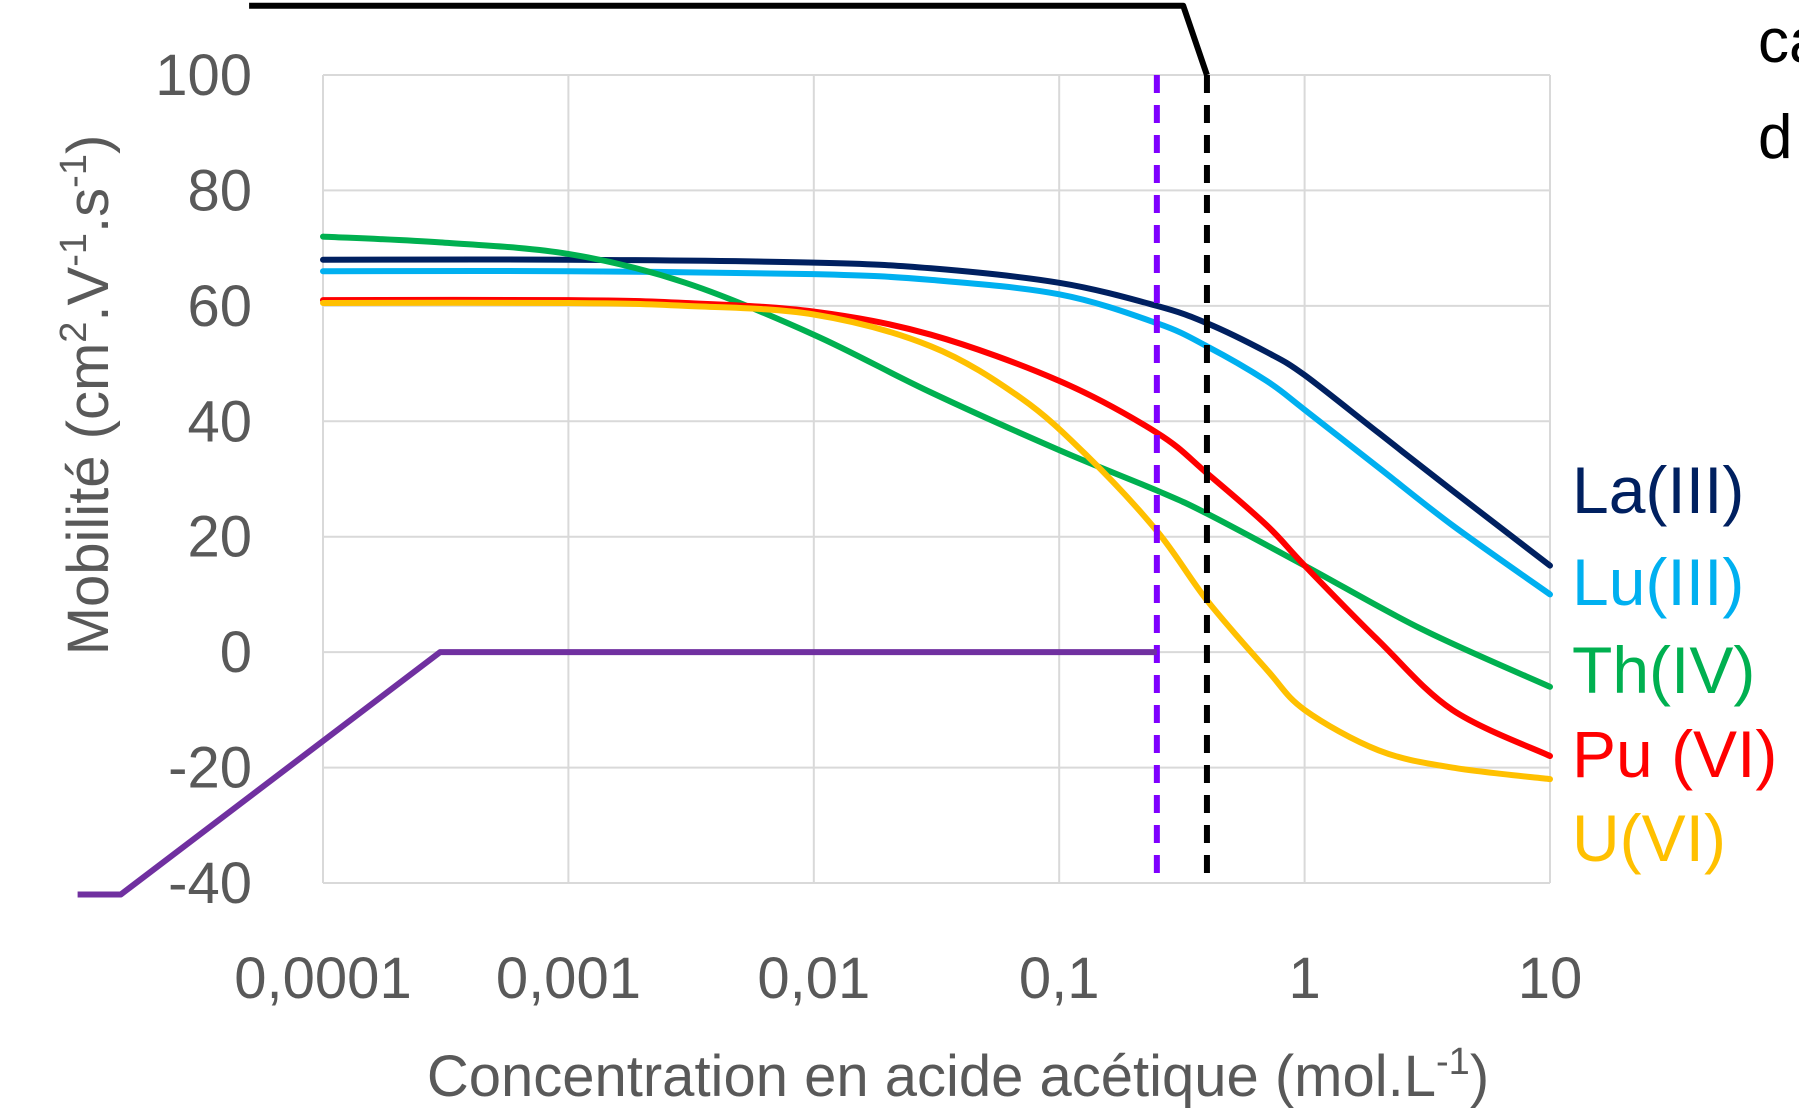  Describe the element at coordinates (87, 395) in the screenshot. I see `y-axis-title: Mobilité (cm2.V-1.s-1)` at that location.